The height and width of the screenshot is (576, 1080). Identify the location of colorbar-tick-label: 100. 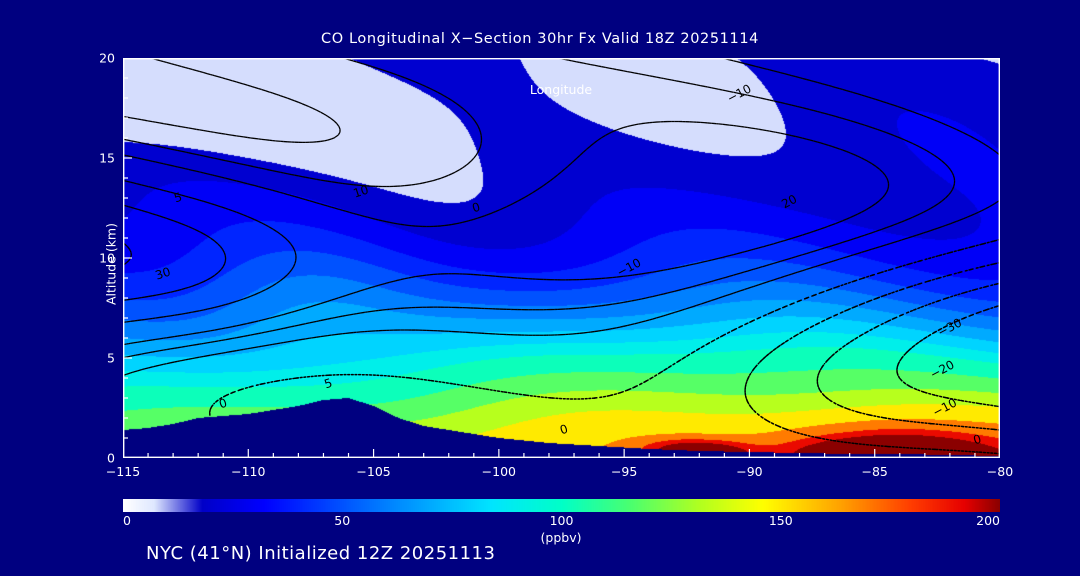
(561, 520).